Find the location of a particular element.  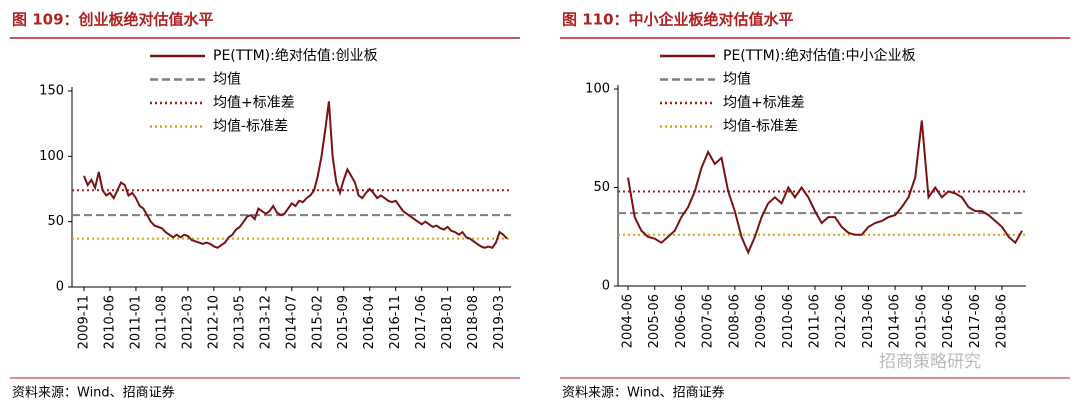

x-tick-label: 2015-06 is located at coordinates (921, 321).